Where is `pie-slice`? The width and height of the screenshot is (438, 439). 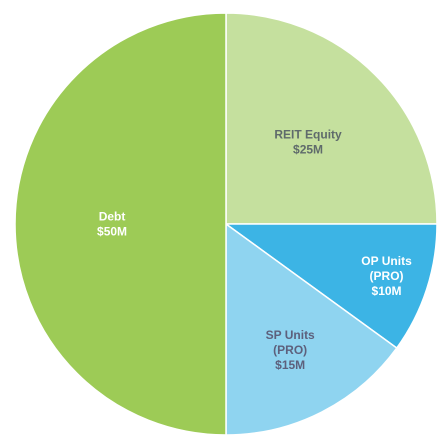
pie-slice is located at coordinates (330, 286).